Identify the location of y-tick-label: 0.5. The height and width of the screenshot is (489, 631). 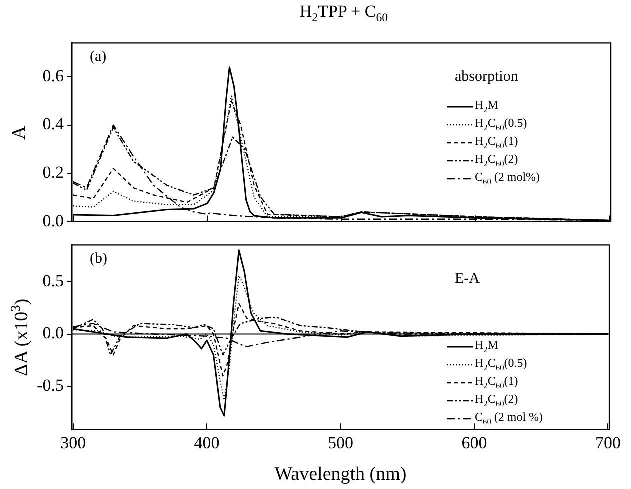
(53, 280).